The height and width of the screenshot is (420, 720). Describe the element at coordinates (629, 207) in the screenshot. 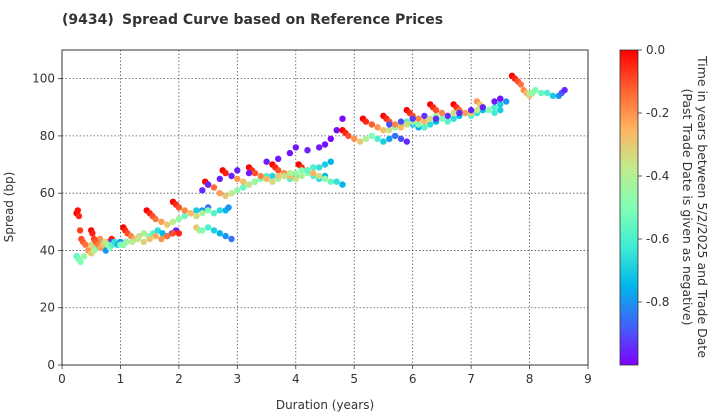

I see `colorbar` at that location.